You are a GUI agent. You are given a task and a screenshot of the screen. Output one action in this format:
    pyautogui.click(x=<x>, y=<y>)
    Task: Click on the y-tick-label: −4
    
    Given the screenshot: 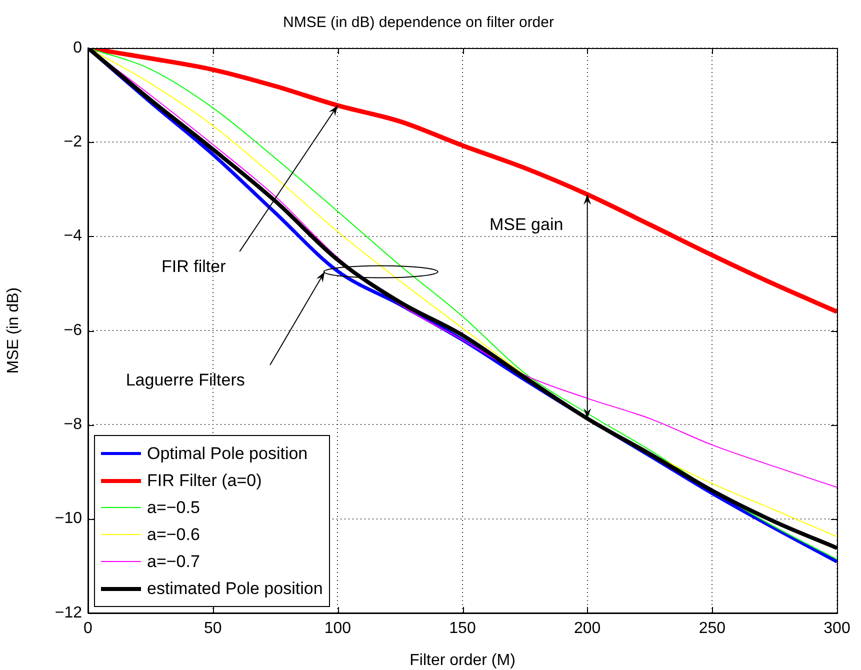 What is the action you would take?
    pyautogui.click(x=73, y=236)
    